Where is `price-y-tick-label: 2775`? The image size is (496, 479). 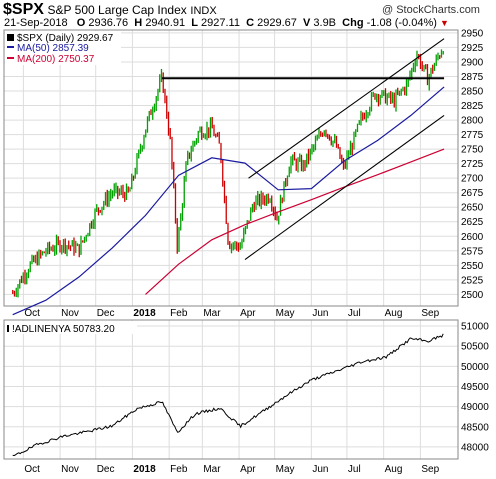 price-y-tick-label: 2775 is located at coordinates (472, 135).